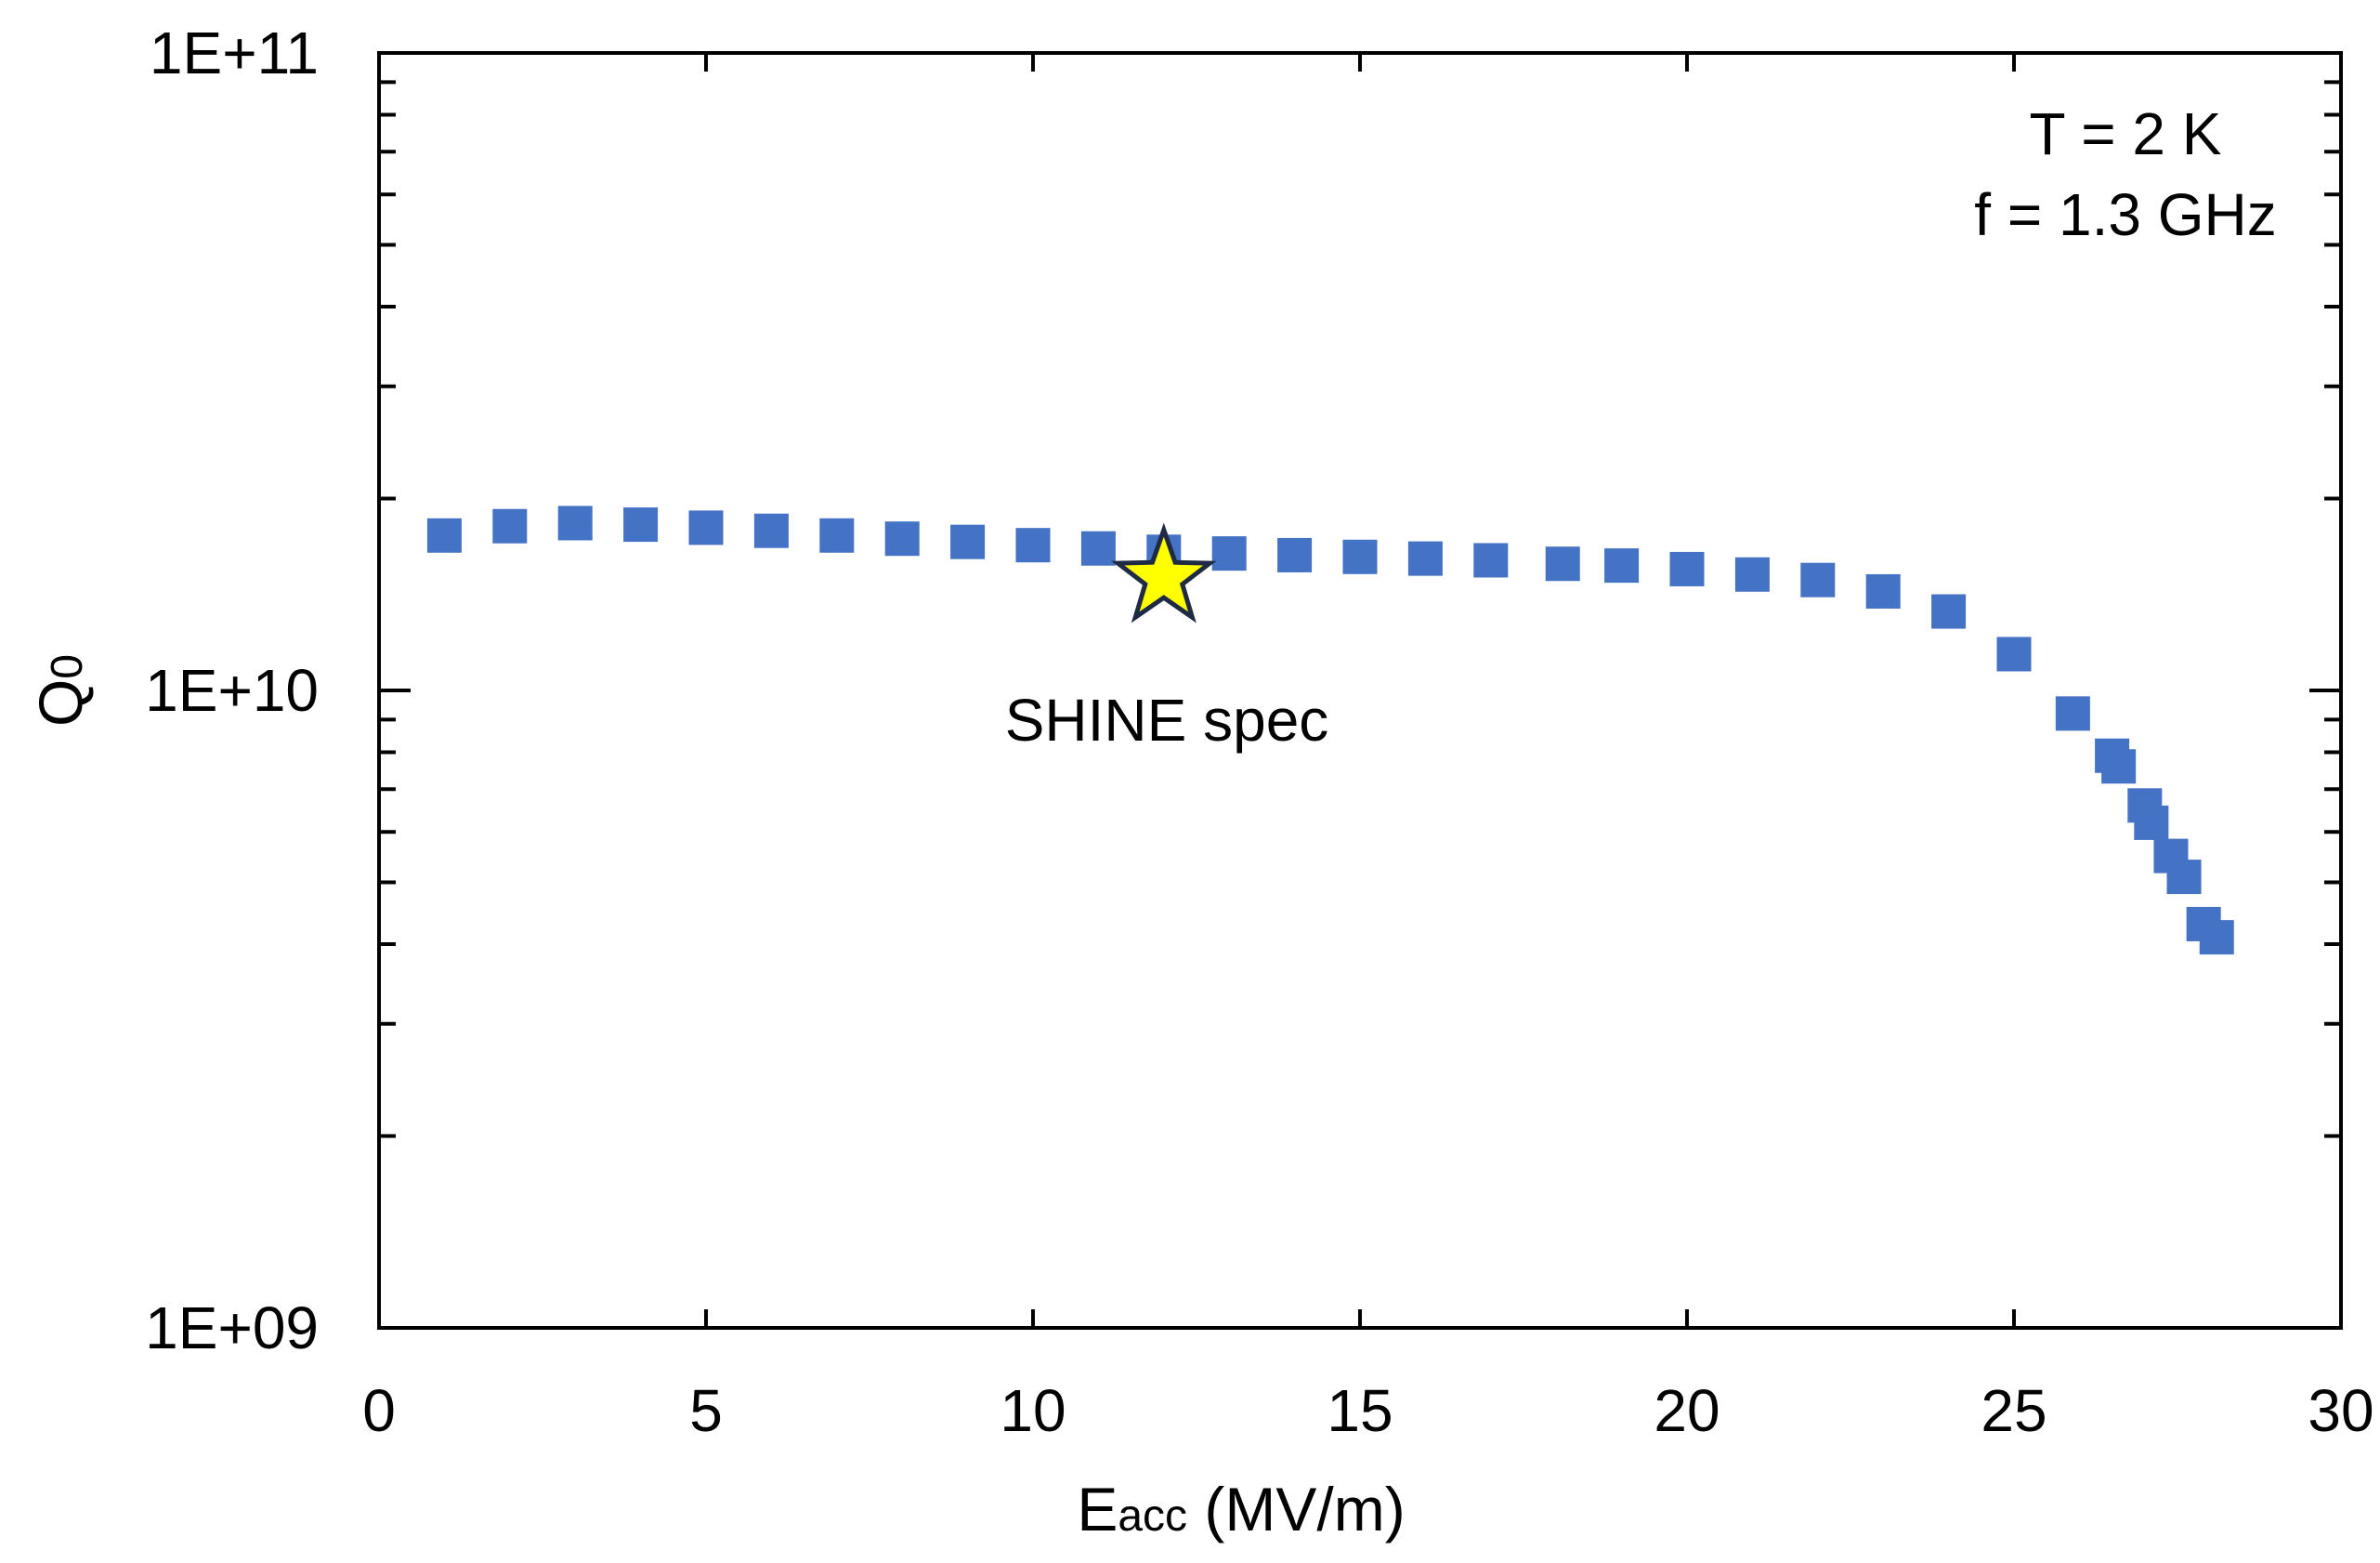  I want to click on x-tick-label: 0, so click(379, 1410).